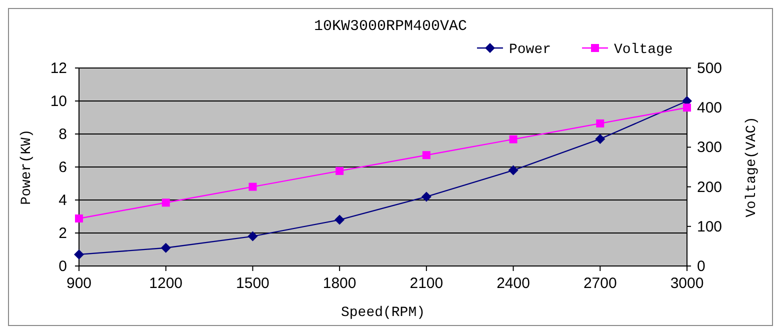  Describe the element at coordinates (166, 283) in the screenshot. I see `x-tick-label: 1200` at that location.